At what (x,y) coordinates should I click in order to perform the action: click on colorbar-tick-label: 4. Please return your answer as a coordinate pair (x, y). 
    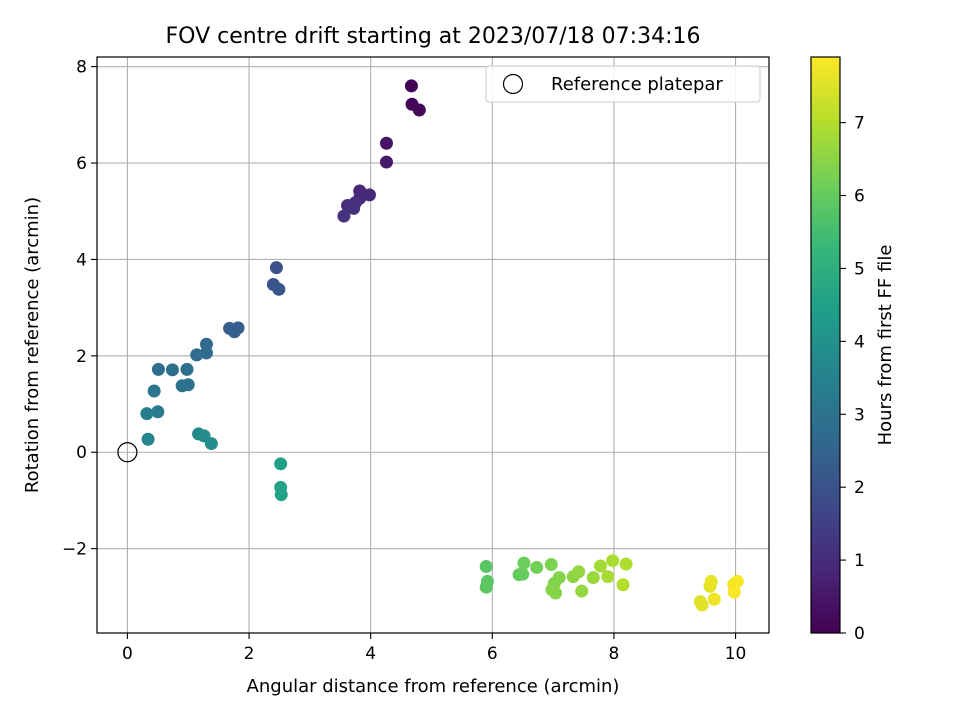
    Looking at the image, I should click on (859, 342).